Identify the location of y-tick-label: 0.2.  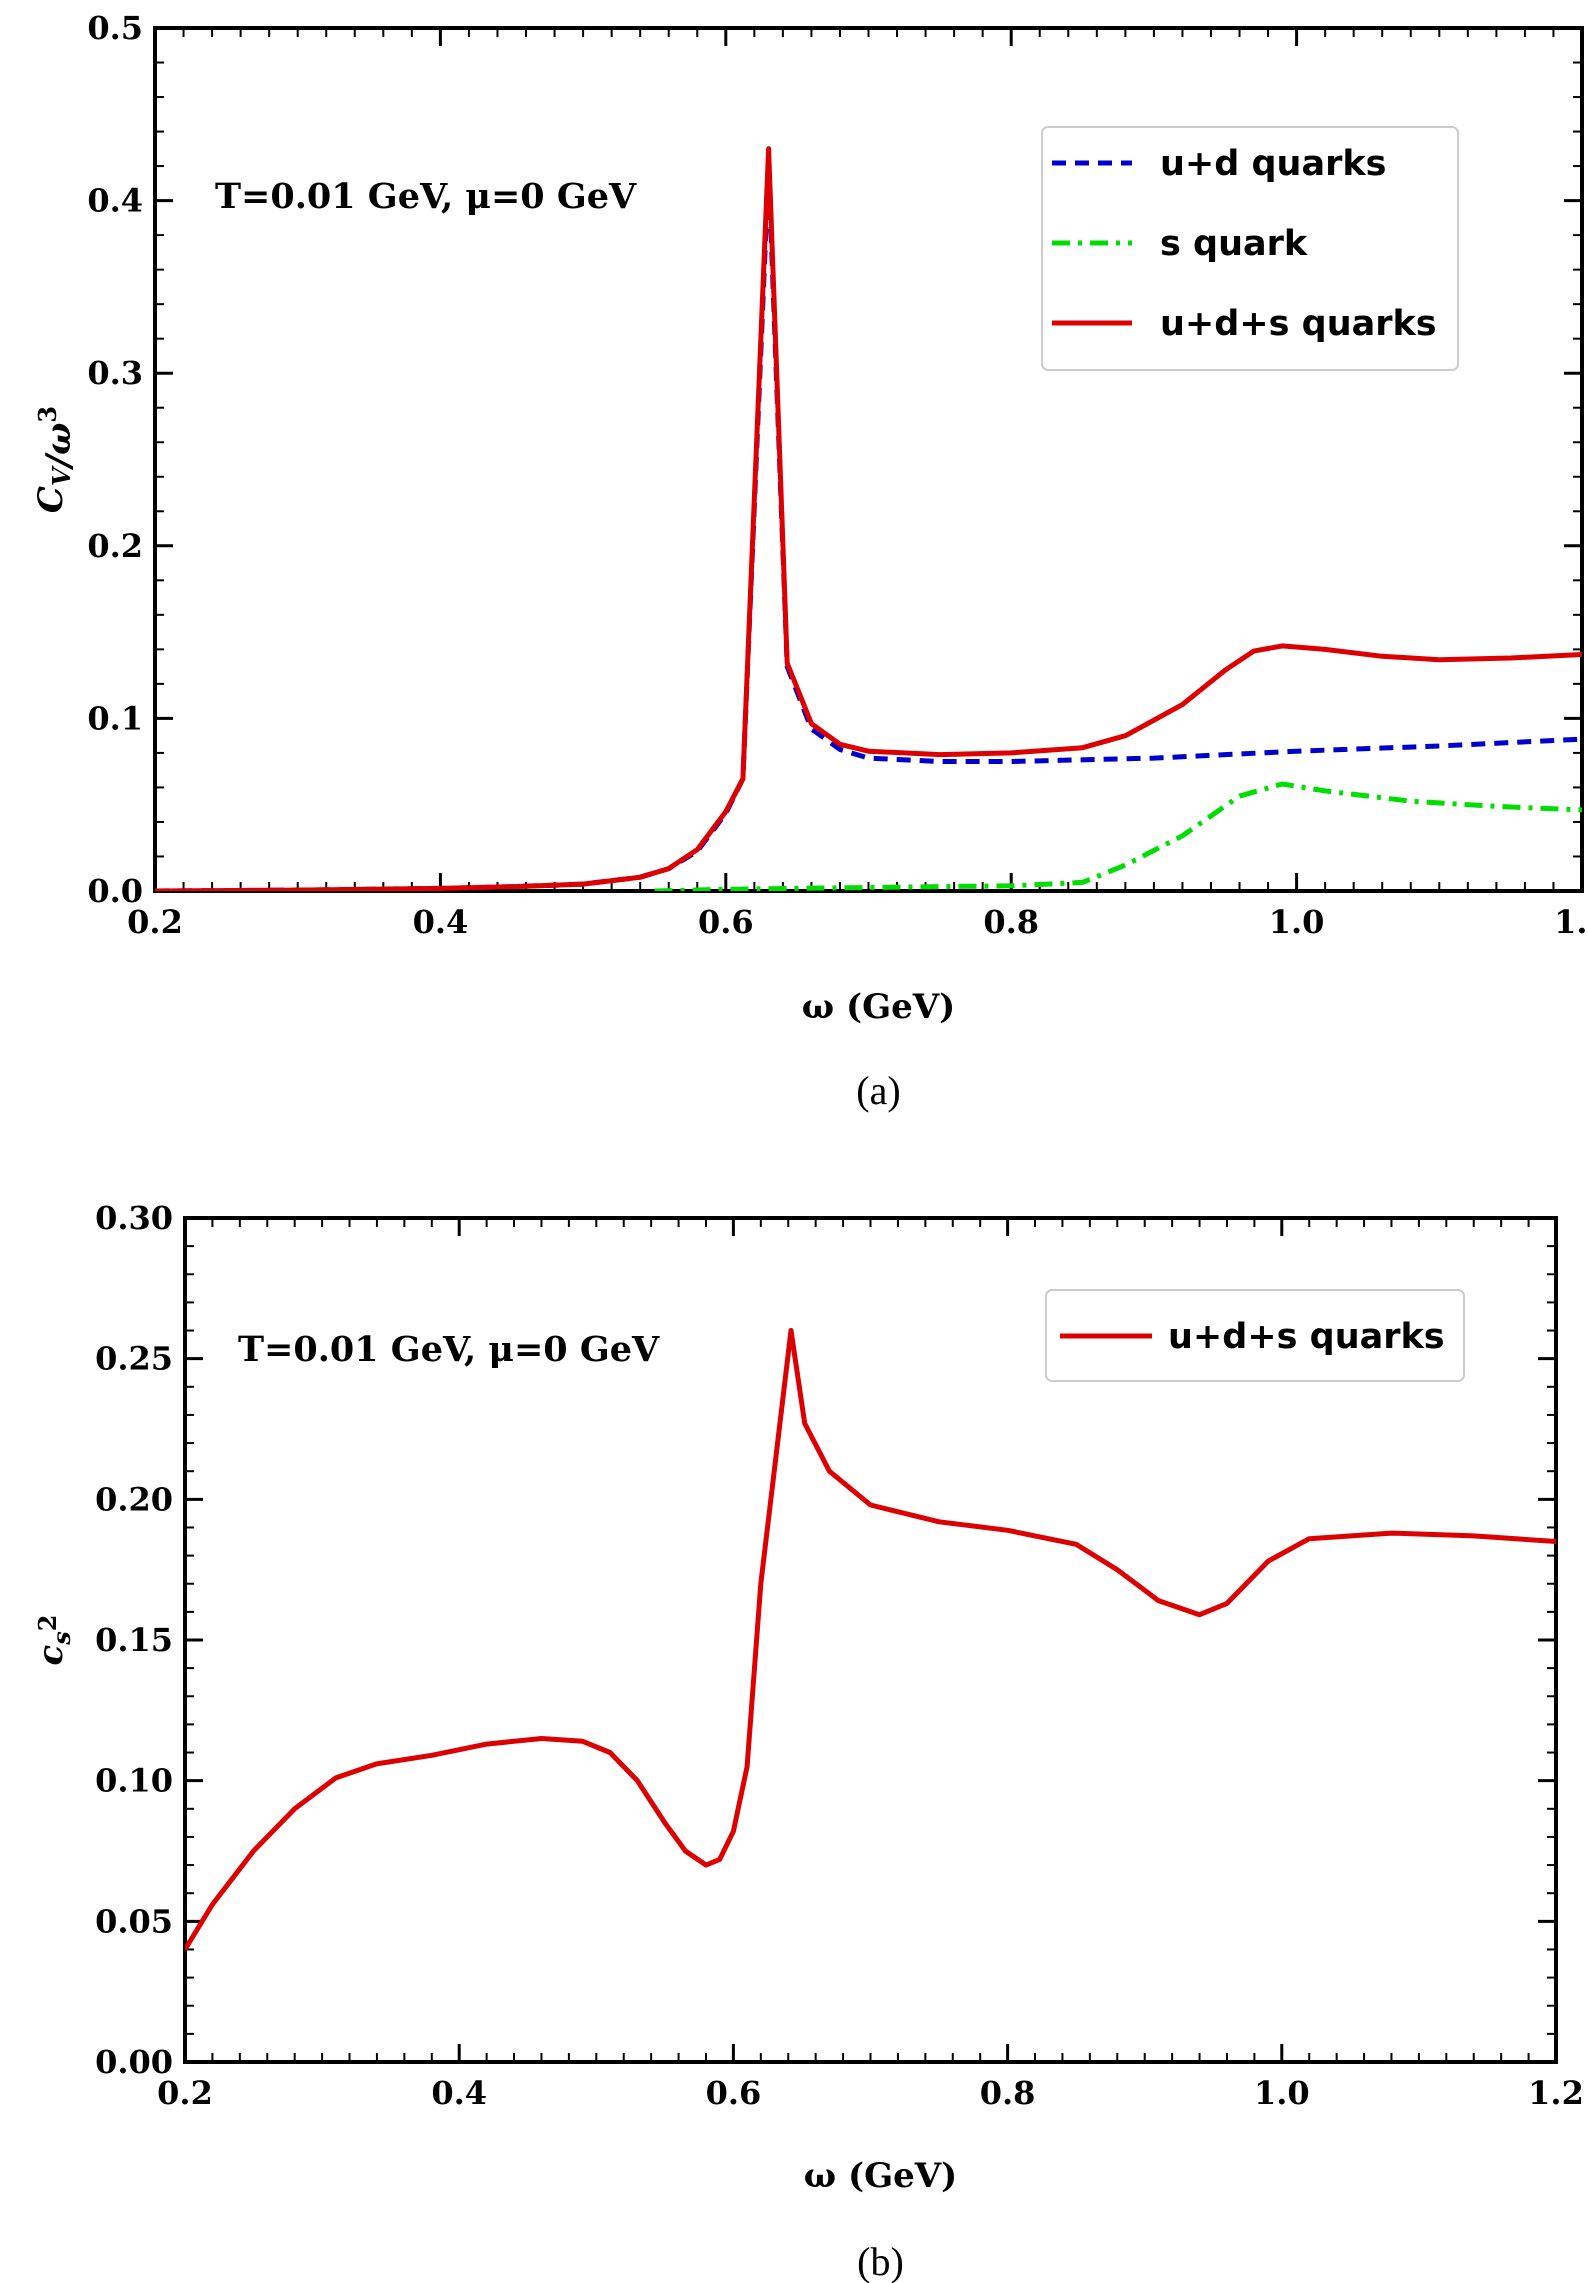
(115, 546).